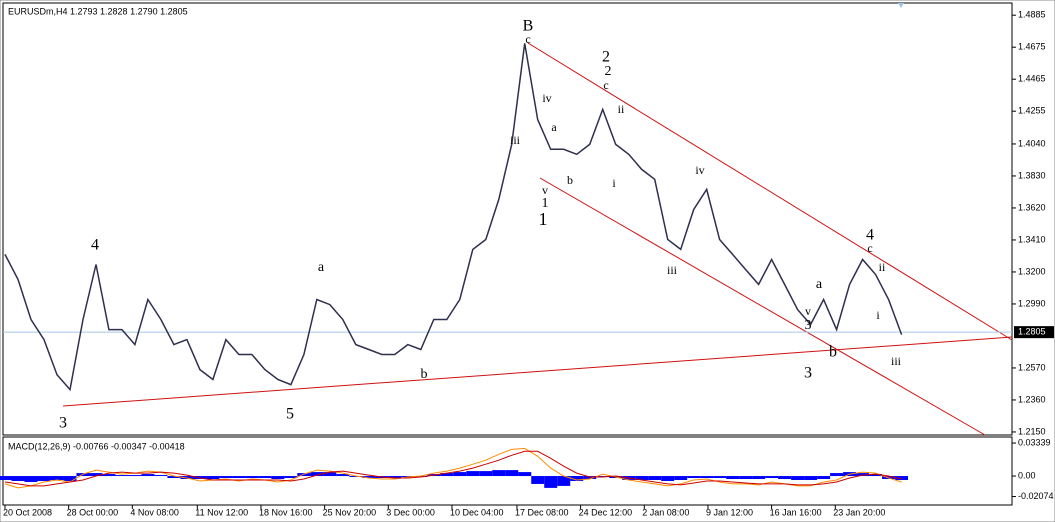 This screenshot has height=522, width=1055. I want to click on wave-label: B, so click(528, 26).